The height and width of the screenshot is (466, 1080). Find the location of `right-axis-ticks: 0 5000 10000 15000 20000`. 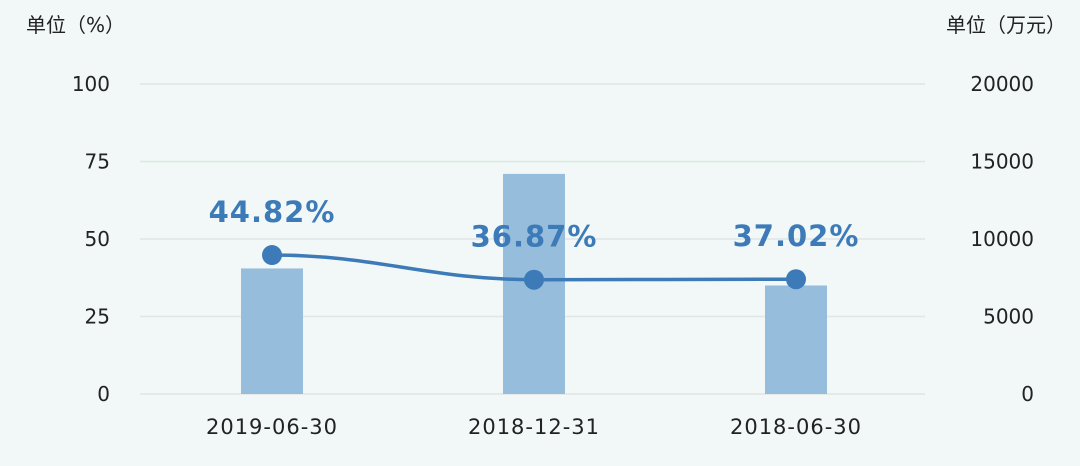

right-axis-ticks: 0 5000 10000 15000 20000 is located at coordinates (1002, 239).